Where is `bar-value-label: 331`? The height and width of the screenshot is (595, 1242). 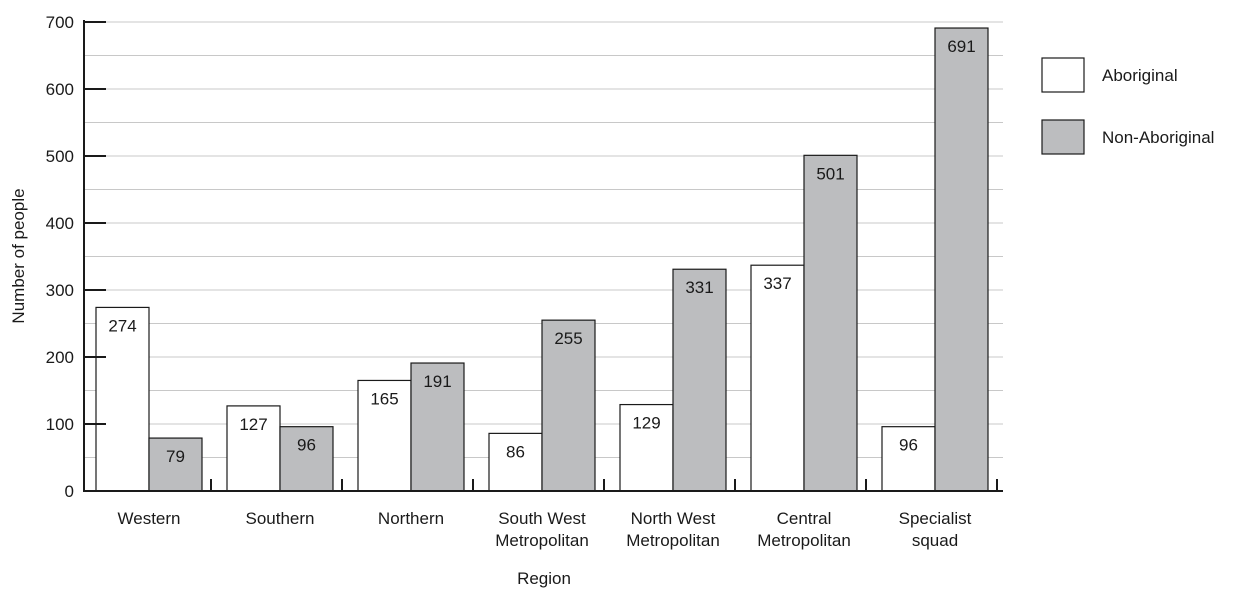
bar-value-label: 331 is located at coordinates (699, 287).